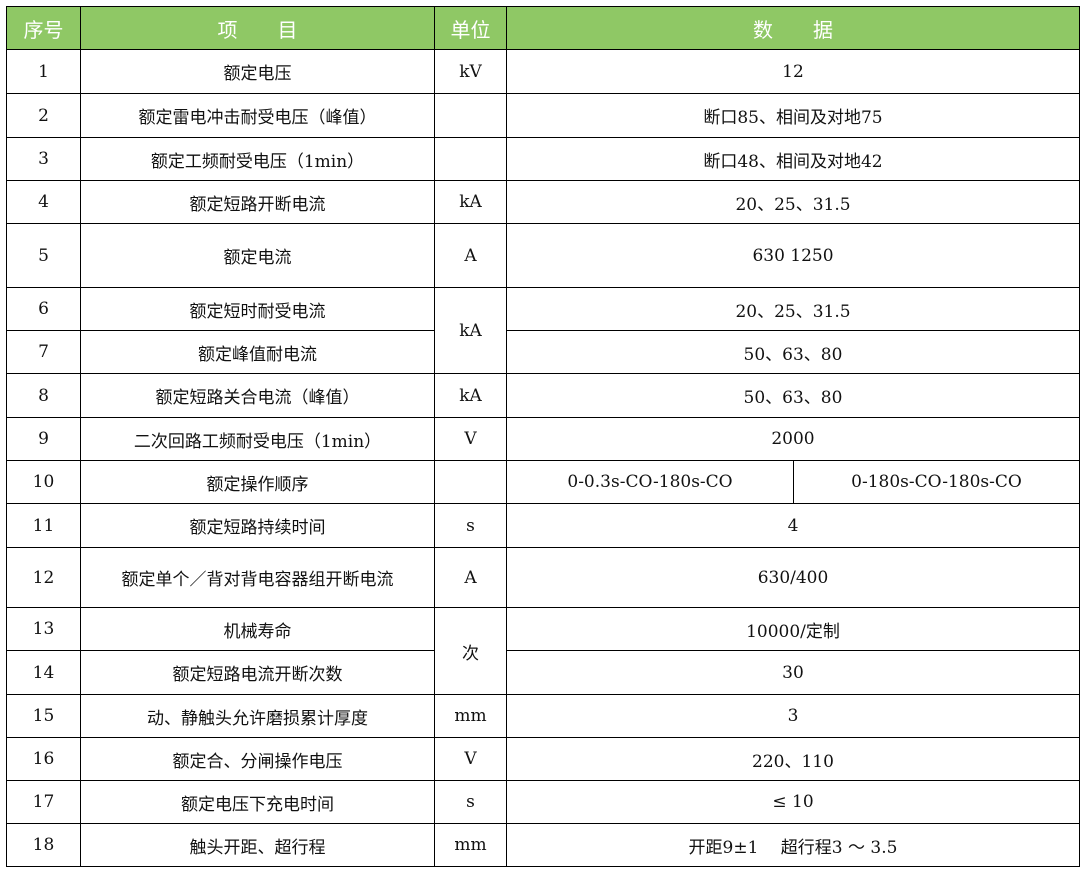  Describe the element at coordinates (257, 255) in the screenshot. I see `row-item: 额定电流` at that location.